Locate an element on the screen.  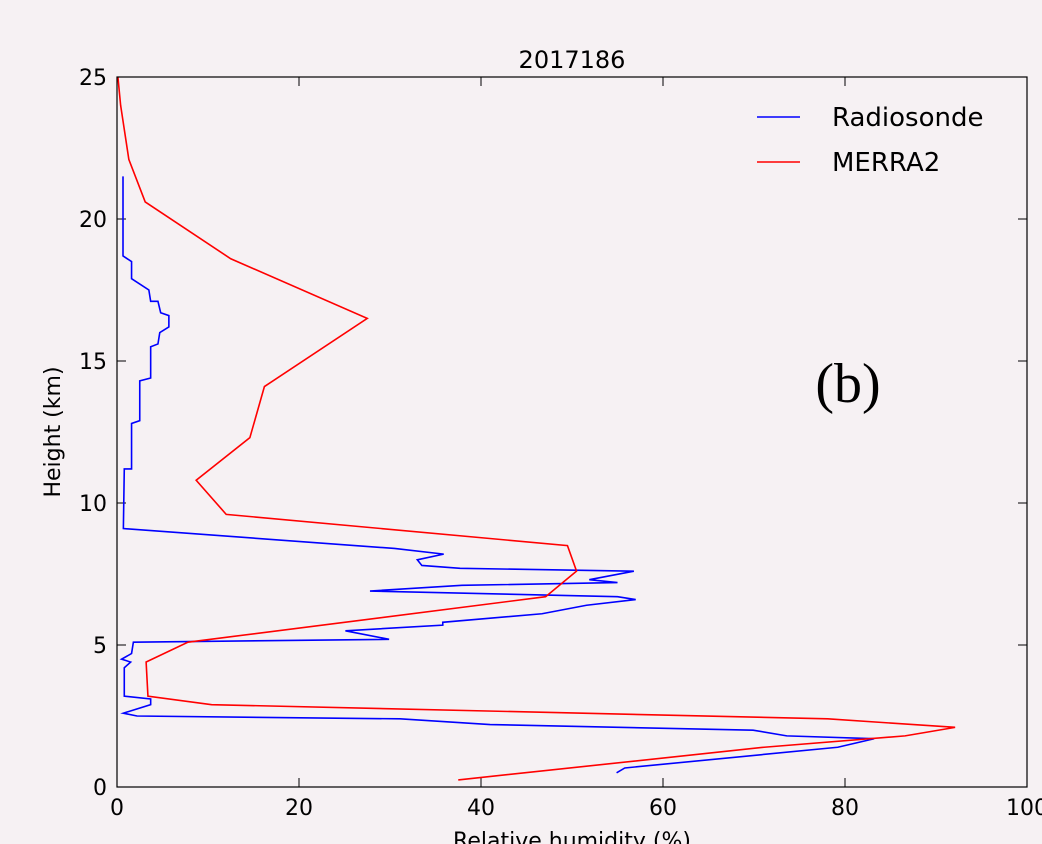
x-tick-label: 20 is located at coordinates (299, 808).